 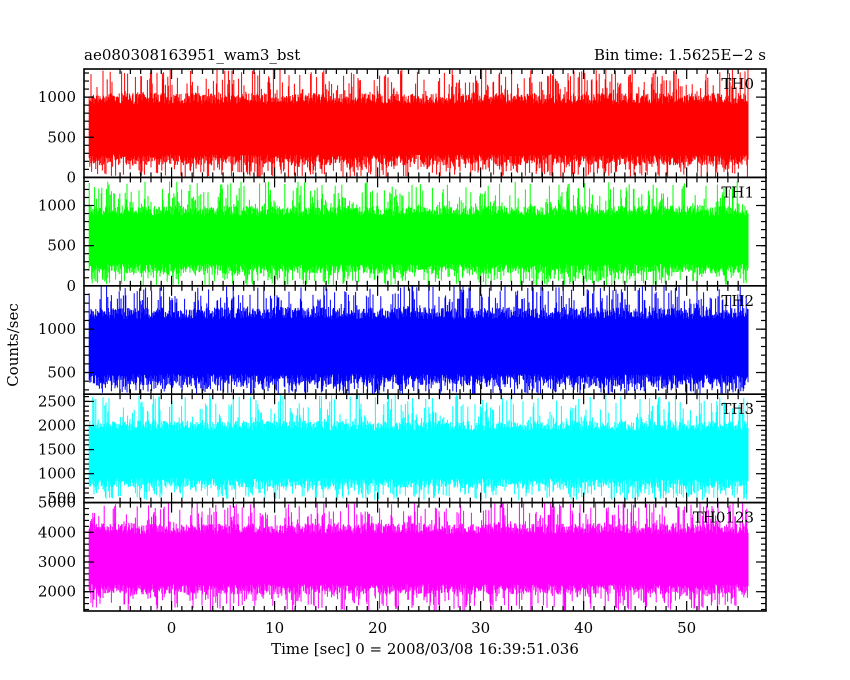 What do you see at coordinates (418, 447) in the screenshot?
I see `series-th3` at bounding box center [418, 447].